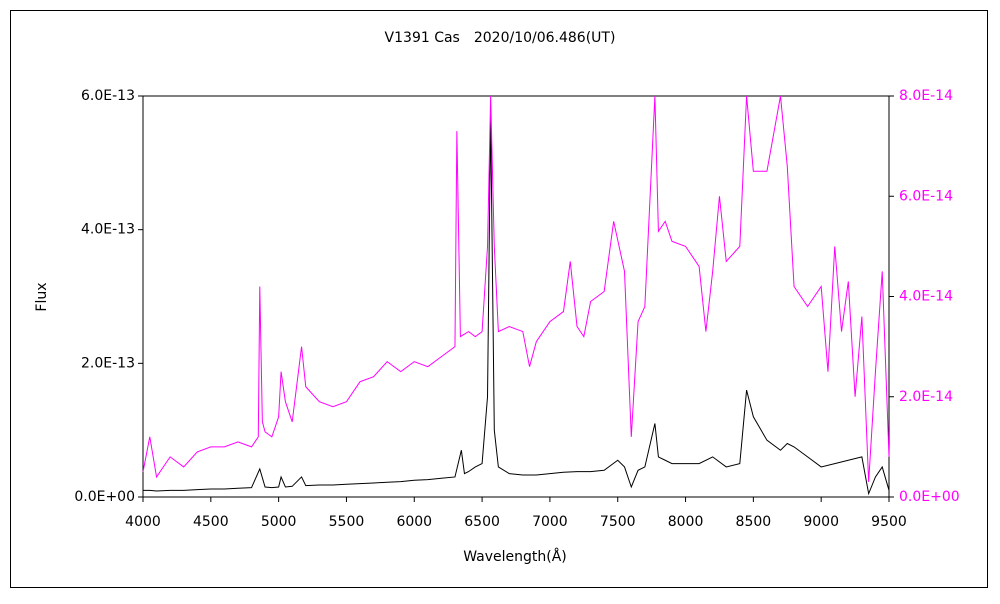  I want to click on x-axis-label: Wavelength(Å), so click(515, 556).